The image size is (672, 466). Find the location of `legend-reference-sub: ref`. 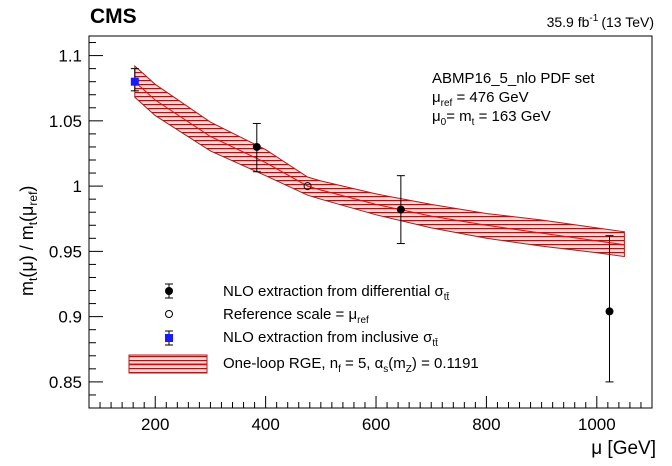

legend-reference-sub: ref is located at coordinates (363, 320).